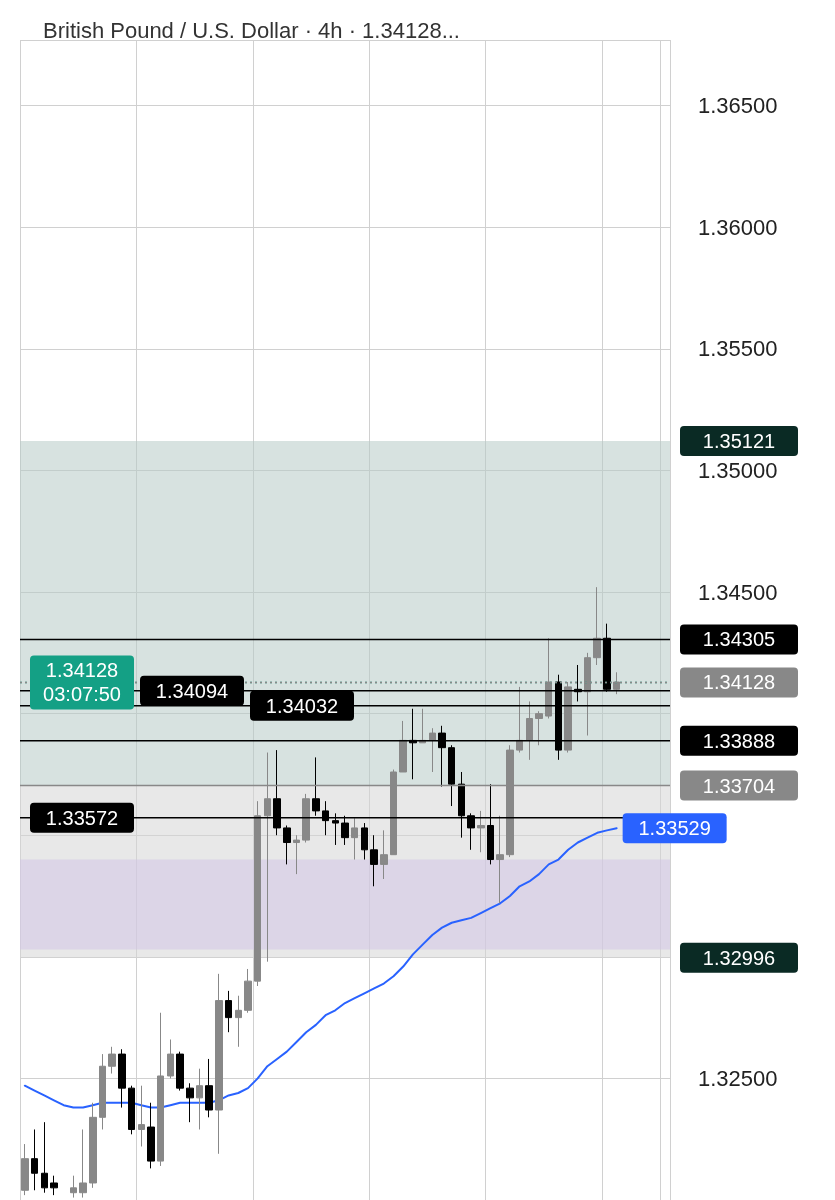  Describe the element at coordinates (82, 682) in the screenshot. I see `ref-line-label: 1.34128 03:07:50` at that location.